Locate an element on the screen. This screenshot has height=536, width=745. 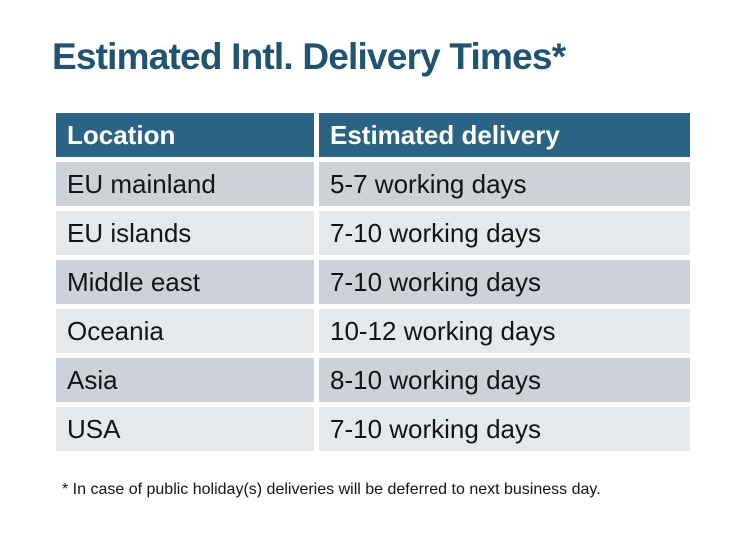
column-header-estimated-delivery: Estimated delivery is located at coordinates (504, 135).